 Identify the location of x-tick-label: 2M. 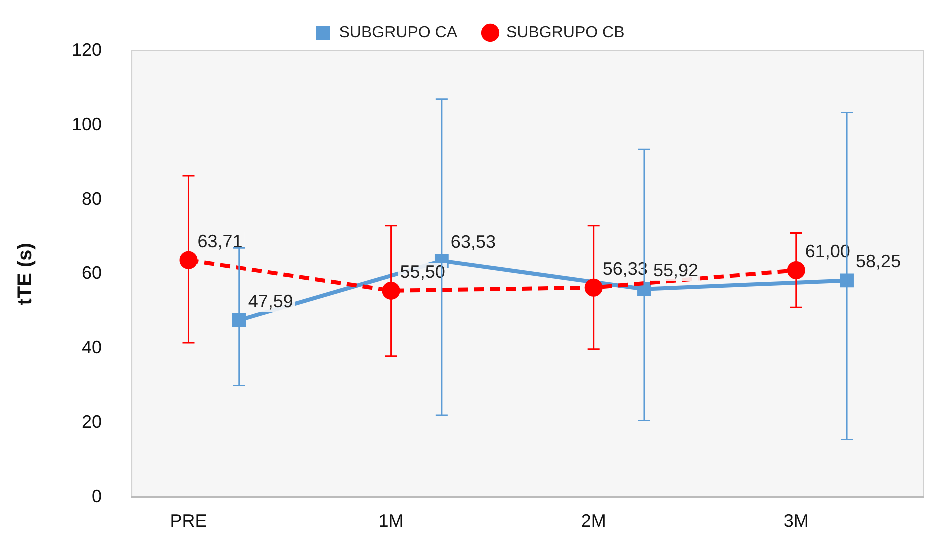
(593, 521).